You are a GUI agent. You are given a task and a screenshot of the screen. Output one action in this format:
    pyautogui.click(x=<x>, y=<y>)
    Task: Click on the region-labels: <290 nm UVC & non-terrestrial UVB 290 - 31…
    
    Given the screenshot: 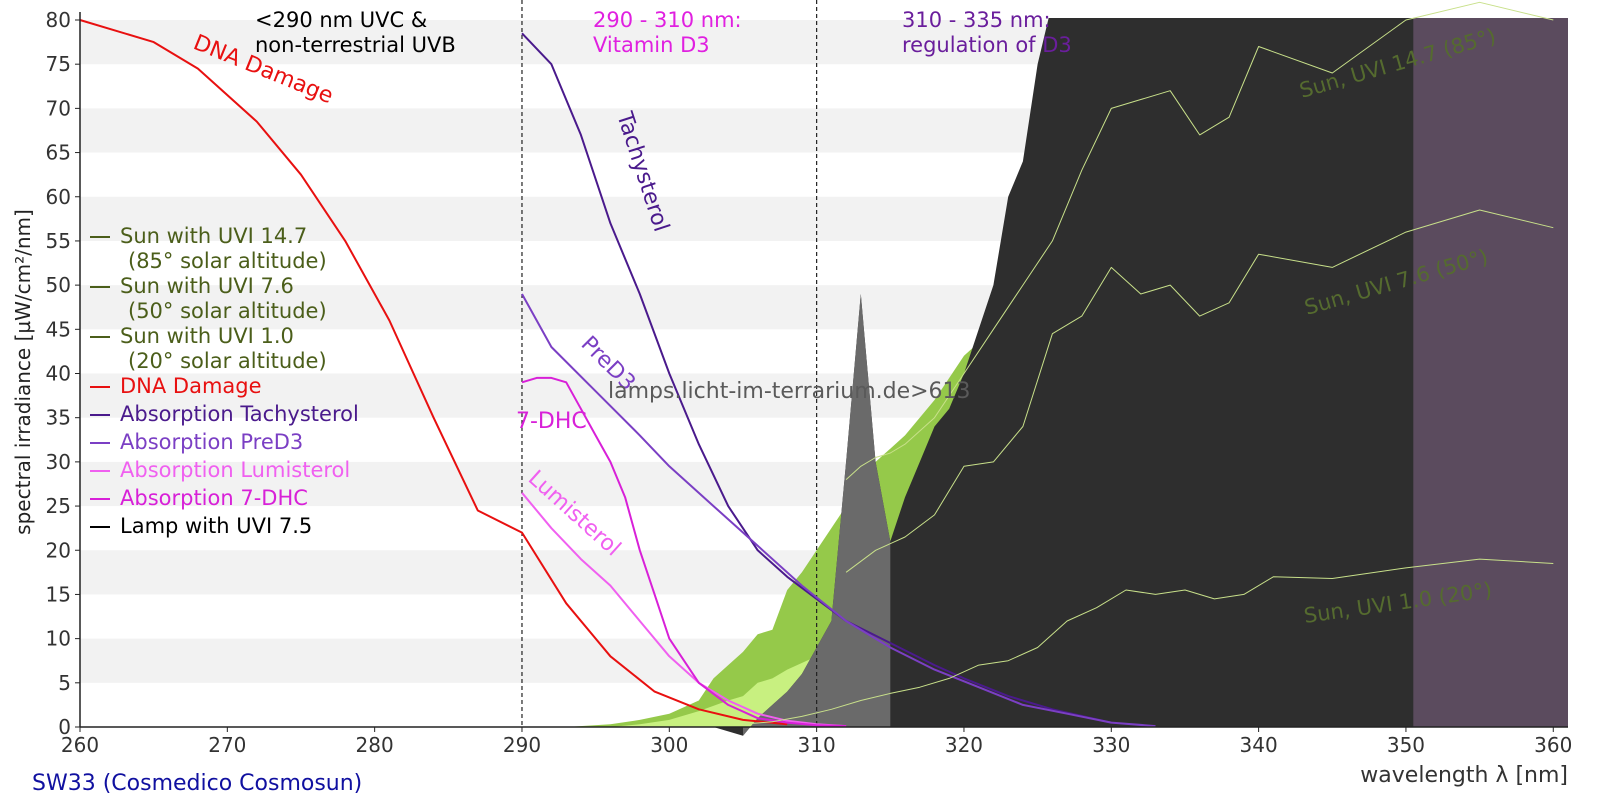 What is the action you would take?
    pyautogui.click(x=663, y=32)
    